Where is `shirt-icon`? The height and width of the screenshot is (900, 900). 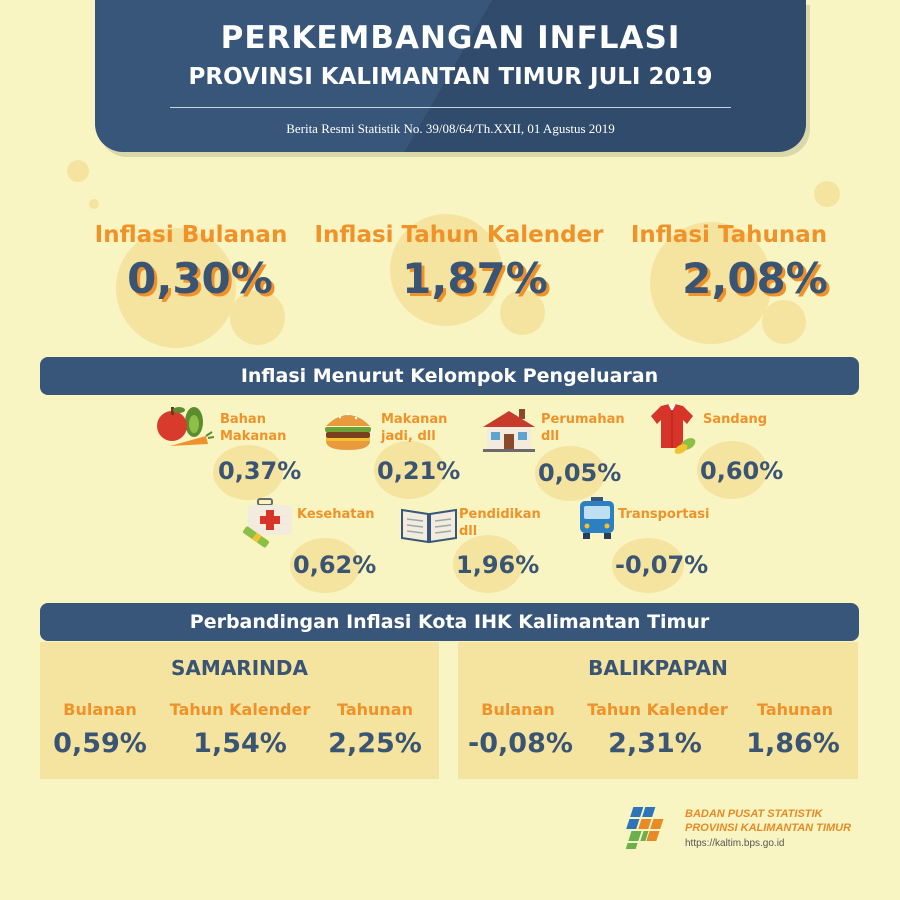
shirt-icon is located at coordinates (673, 428).